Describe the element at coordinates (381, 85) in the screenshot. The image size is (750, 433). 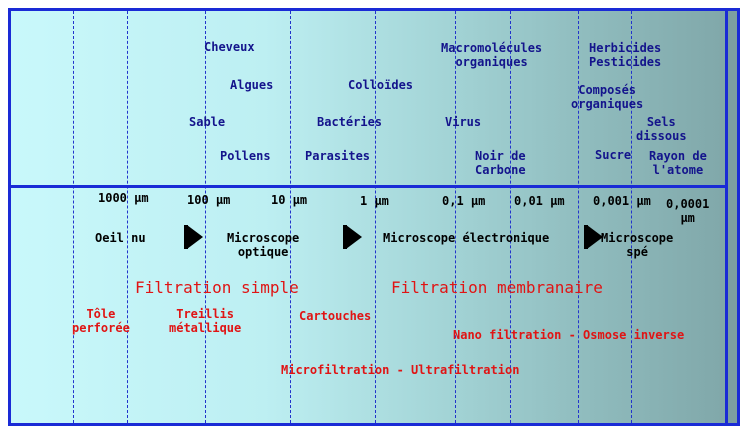
I see `label-colloides: Colloïdes` at that location.